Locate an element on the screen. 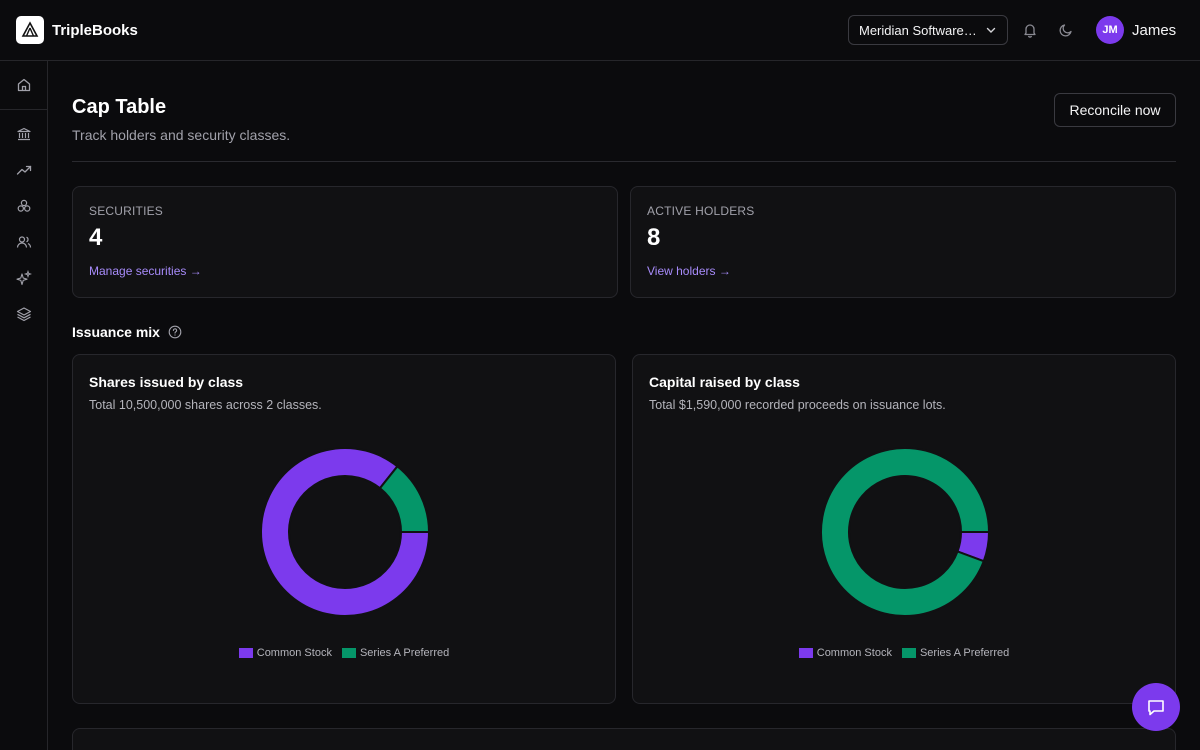 The width and height of the screenshot is (1200, 750). stat-value: 4 is located at coordinates (96, 237).